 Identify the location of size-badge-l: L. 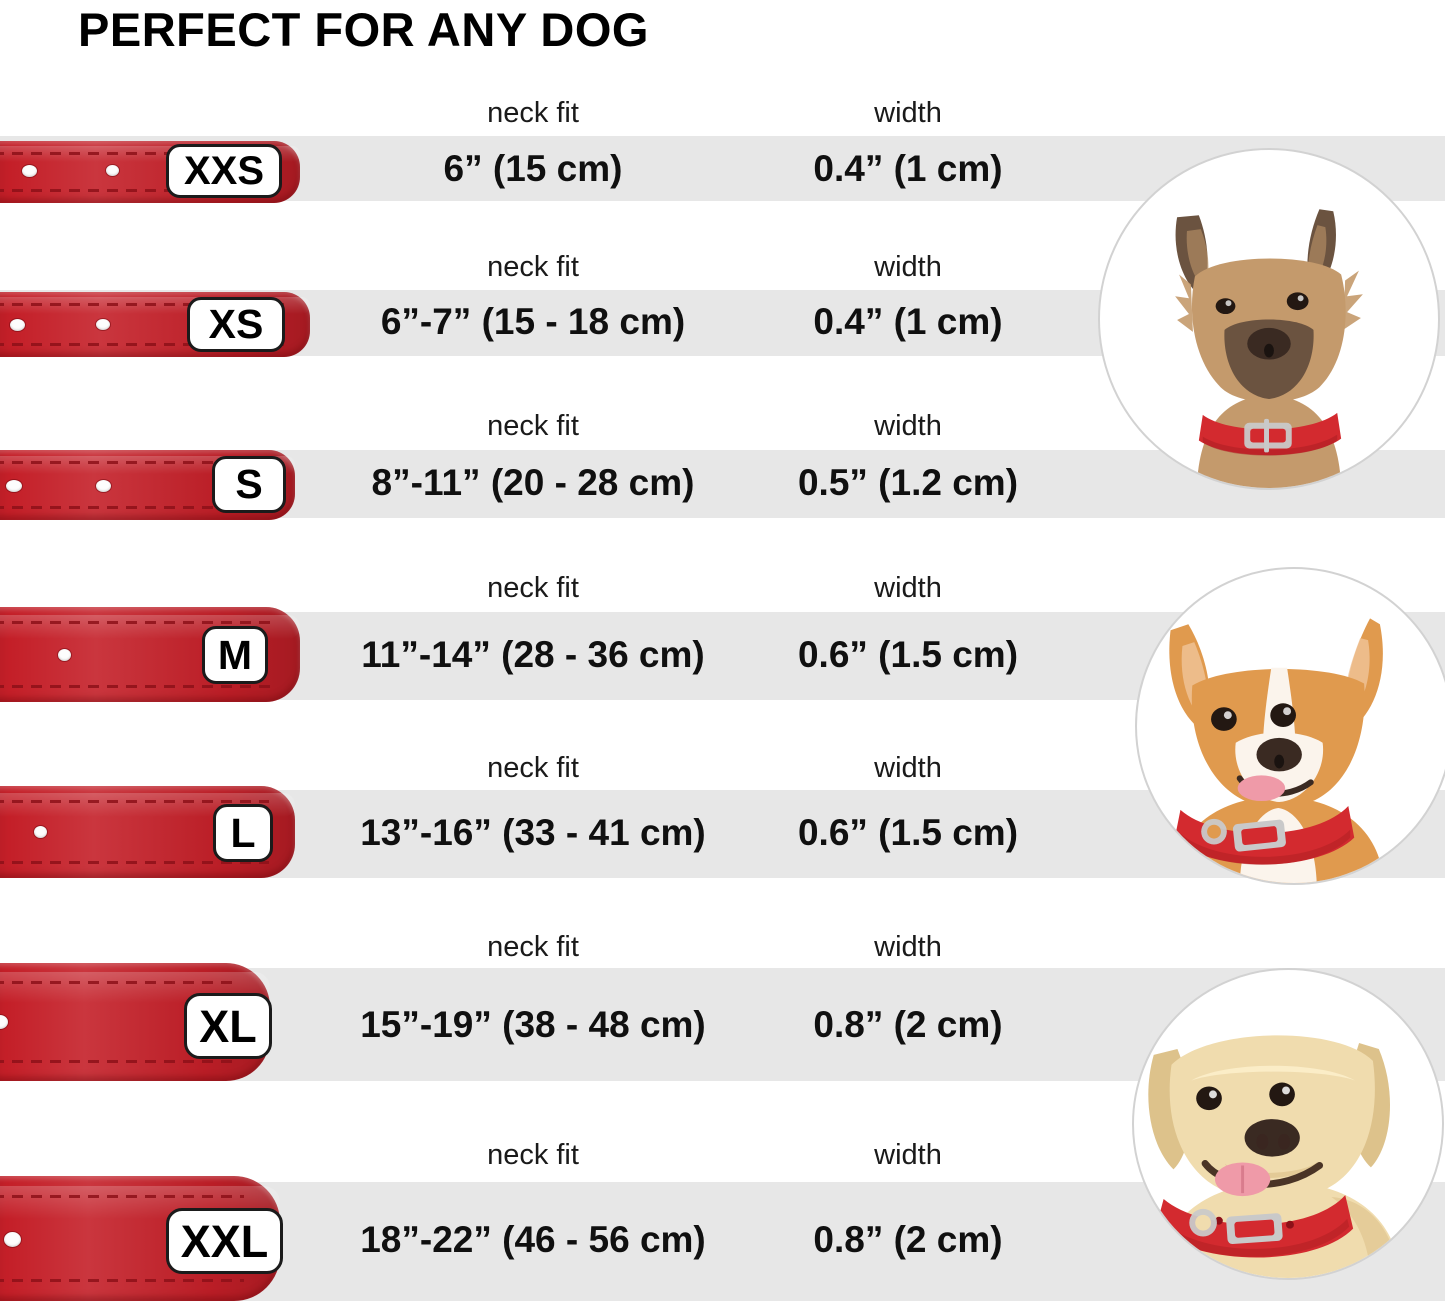
(243, 833).